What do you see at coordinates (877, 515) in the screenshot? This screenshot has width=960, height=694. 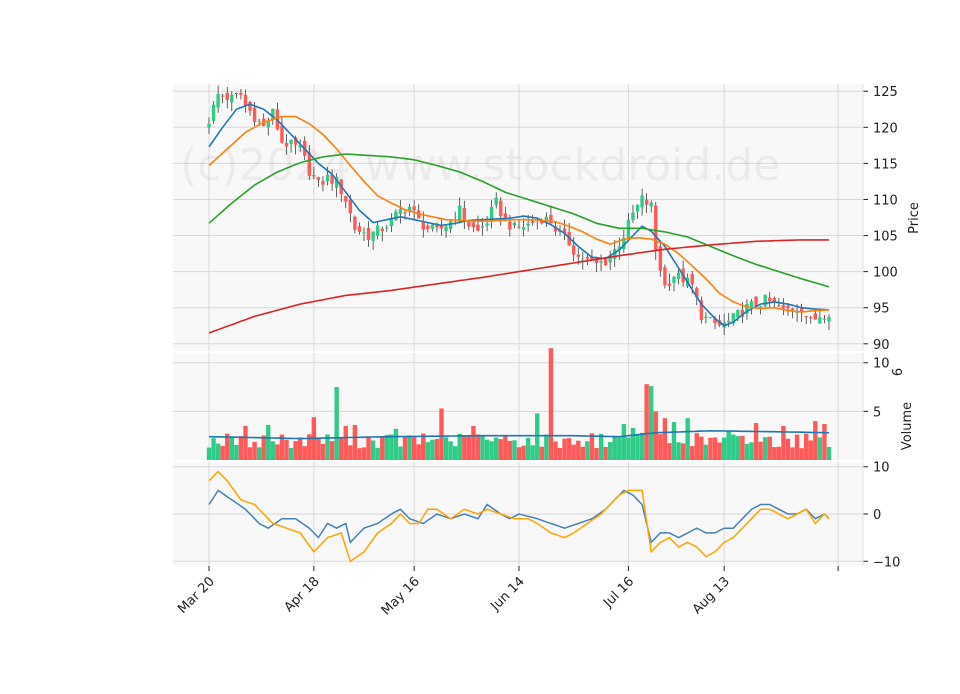 I see `macd-tick-label: 0` at bounding box center [877, 515].